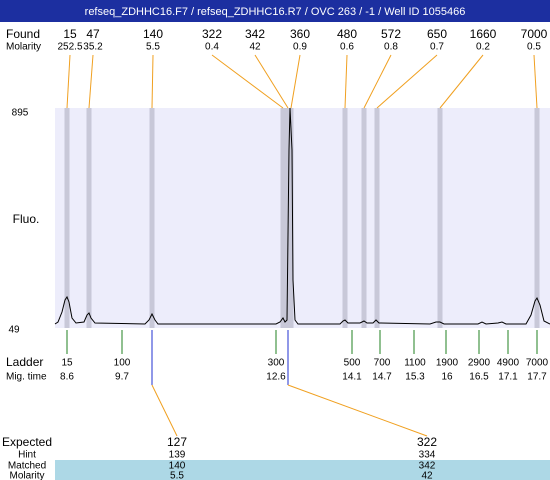 This screenshot has width=550, height=480. What do you see at coordinates (537, 377) in the screenshot?
I see `ladder-time: 17.7` at bounding box center [537, 377].